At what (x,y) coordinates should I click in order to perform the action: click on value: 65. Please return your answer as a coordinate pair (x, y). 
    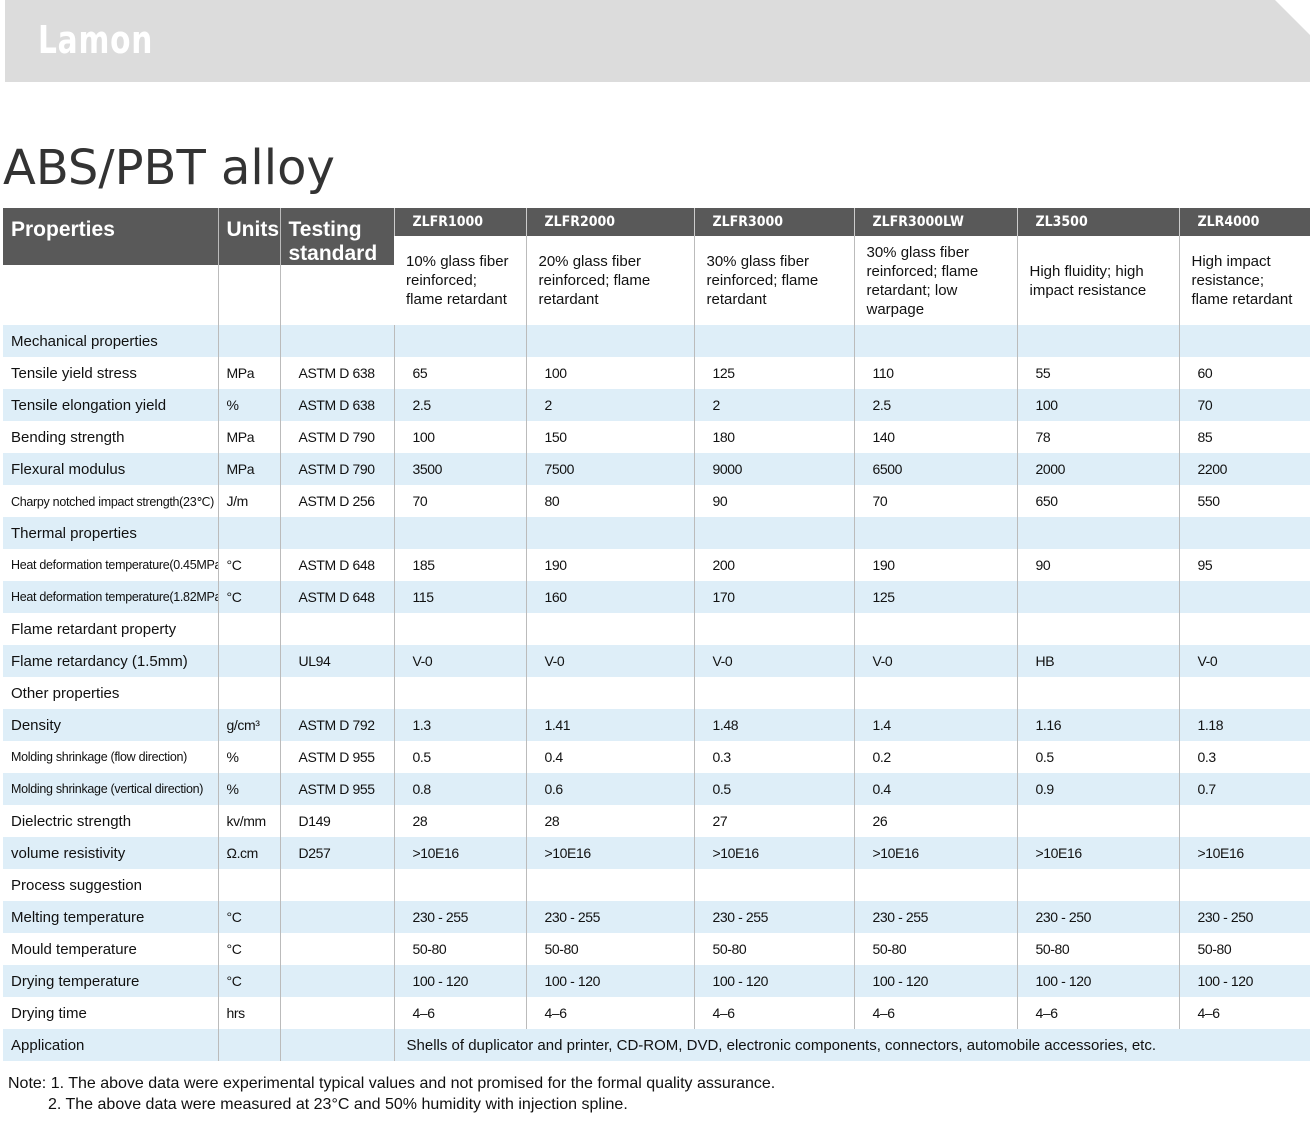
    Looking at the image, I should click on (459, 373).